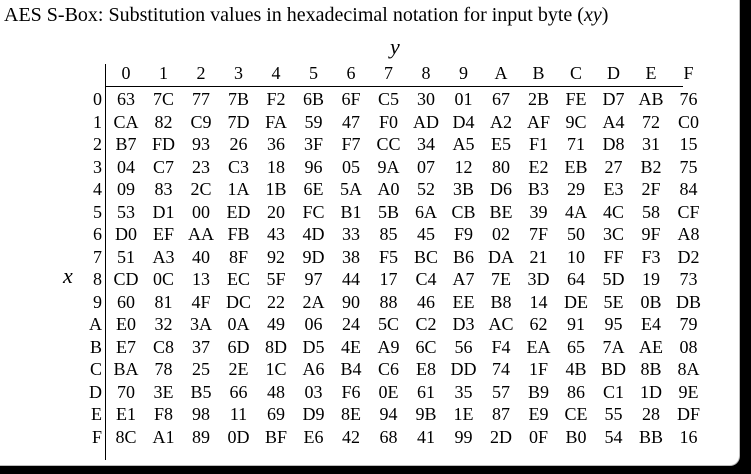 The image size is (751, 474). I want to click on sbox-cell: 41, so click(426, 436).